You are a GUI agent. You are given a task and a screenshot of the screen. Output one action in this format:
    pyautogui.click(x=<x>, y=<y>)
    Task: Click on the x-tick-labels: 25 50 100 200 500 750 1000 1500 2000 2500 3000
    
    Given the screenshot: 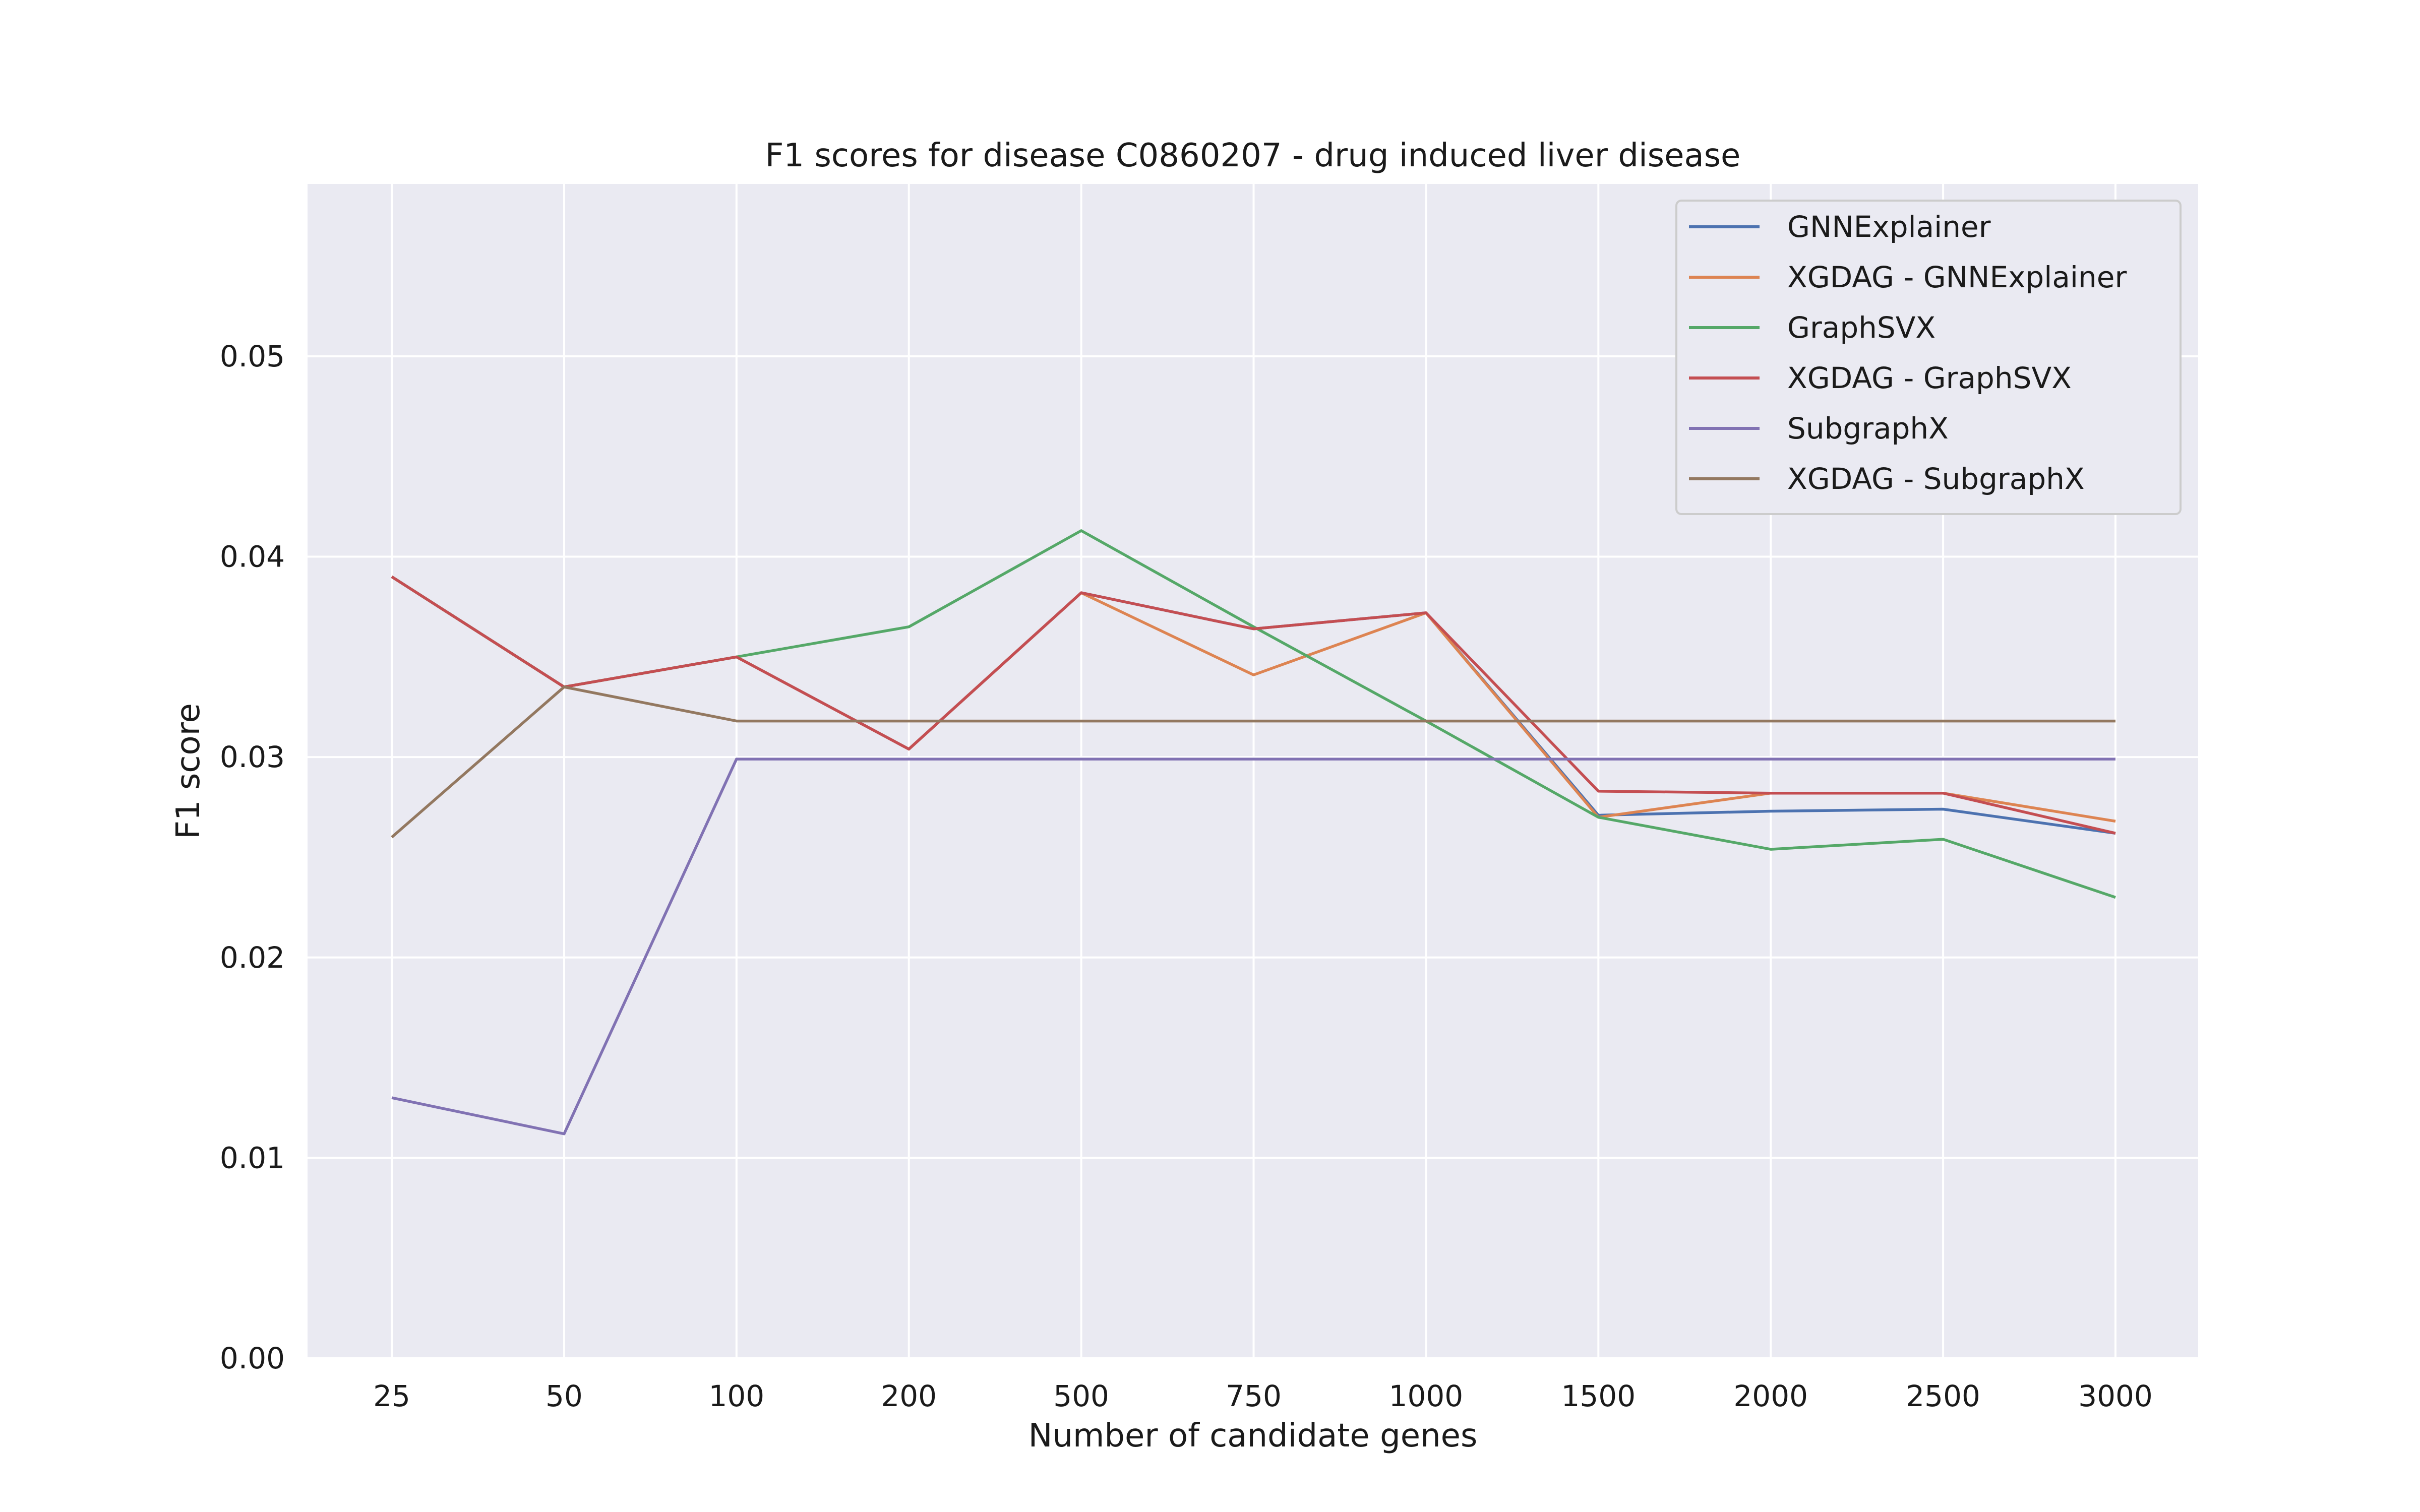 What is the action you would take?
    pyautogui.click(x=1263, y=1396)
    